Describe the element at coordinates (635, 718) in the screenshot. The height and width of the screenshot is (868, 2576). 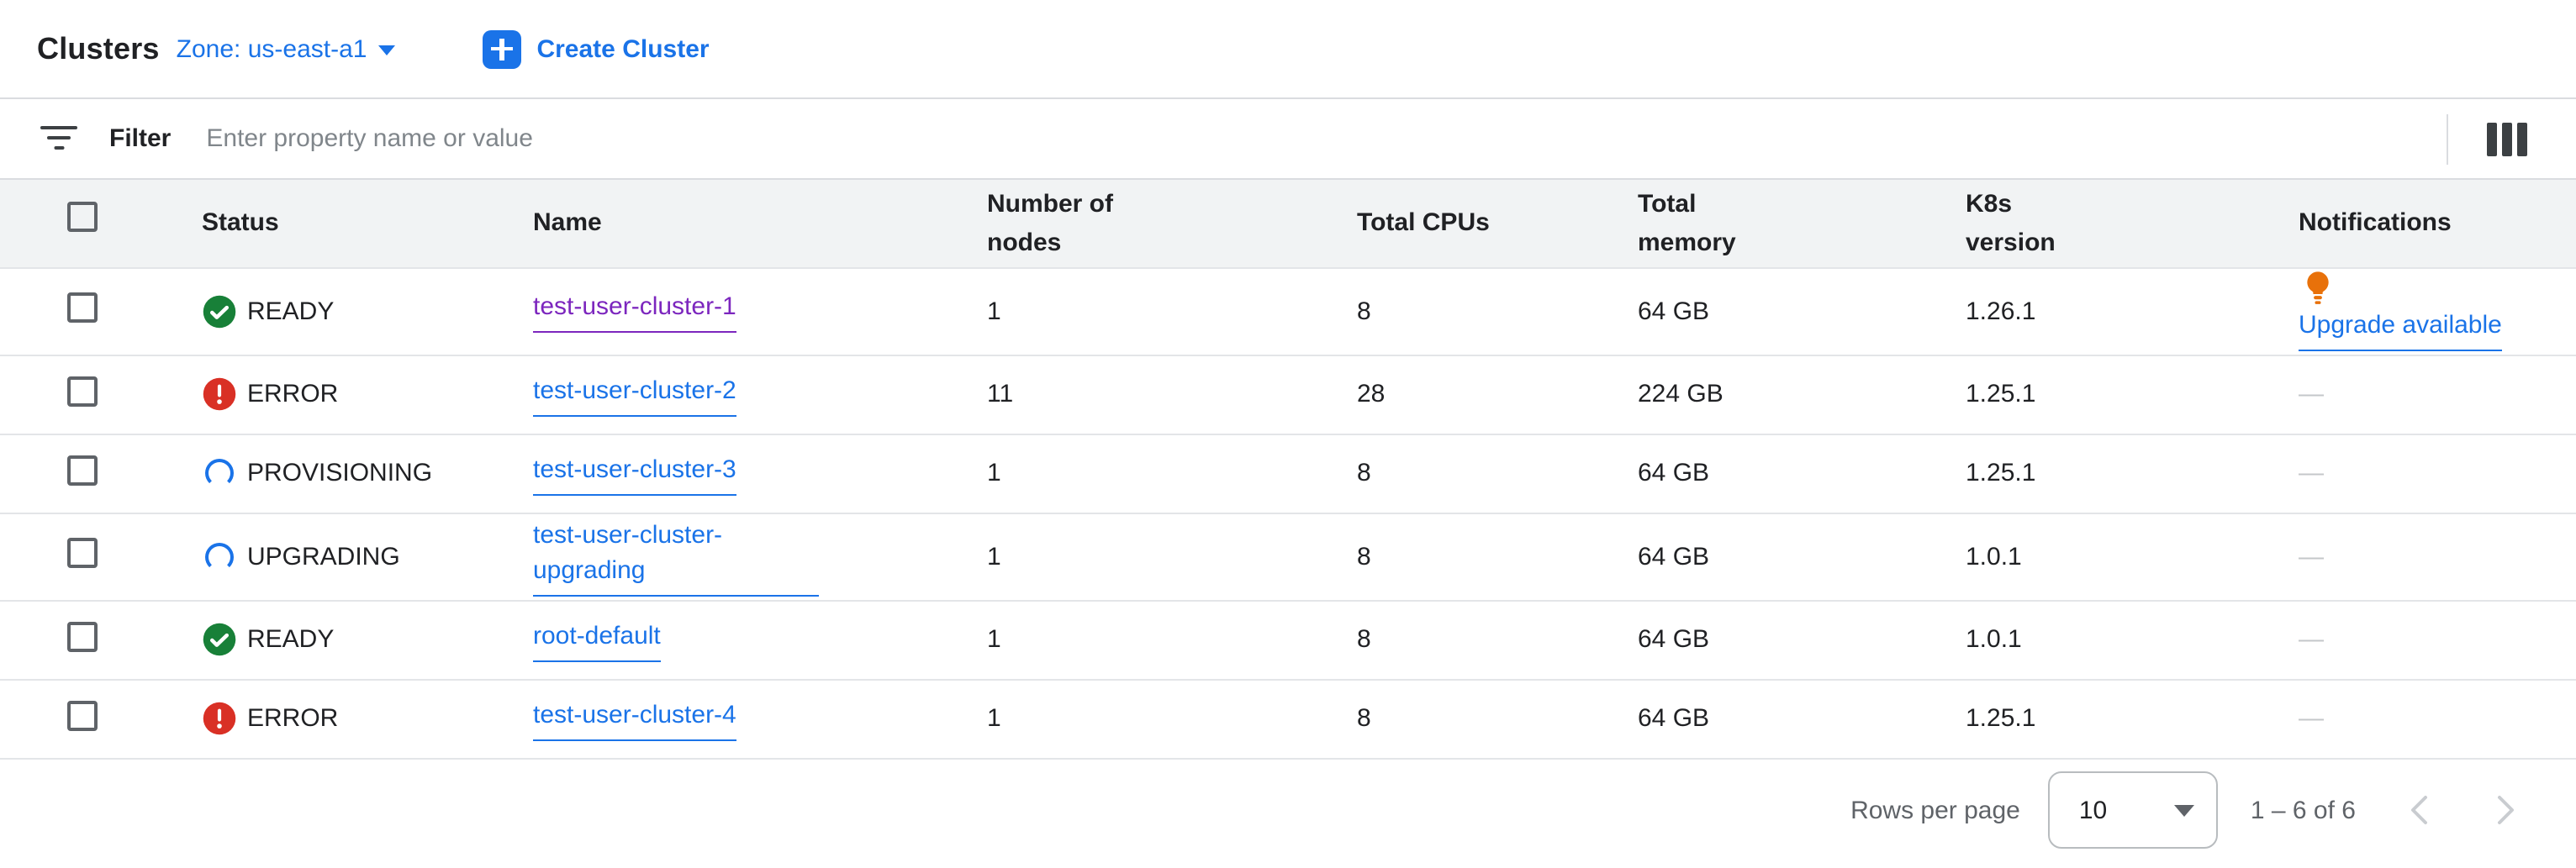
I see `cluster-name-link: test-user-cluster-4` at that location.